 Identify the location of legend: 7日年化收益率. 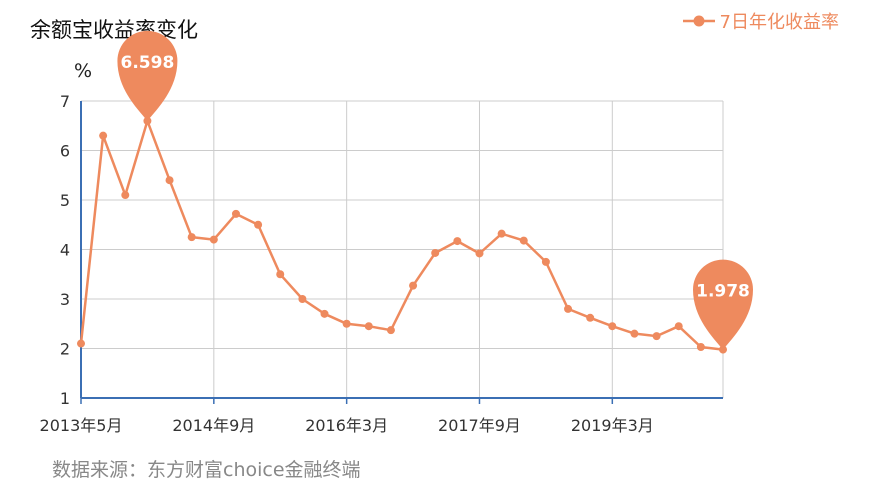
(760, 21).